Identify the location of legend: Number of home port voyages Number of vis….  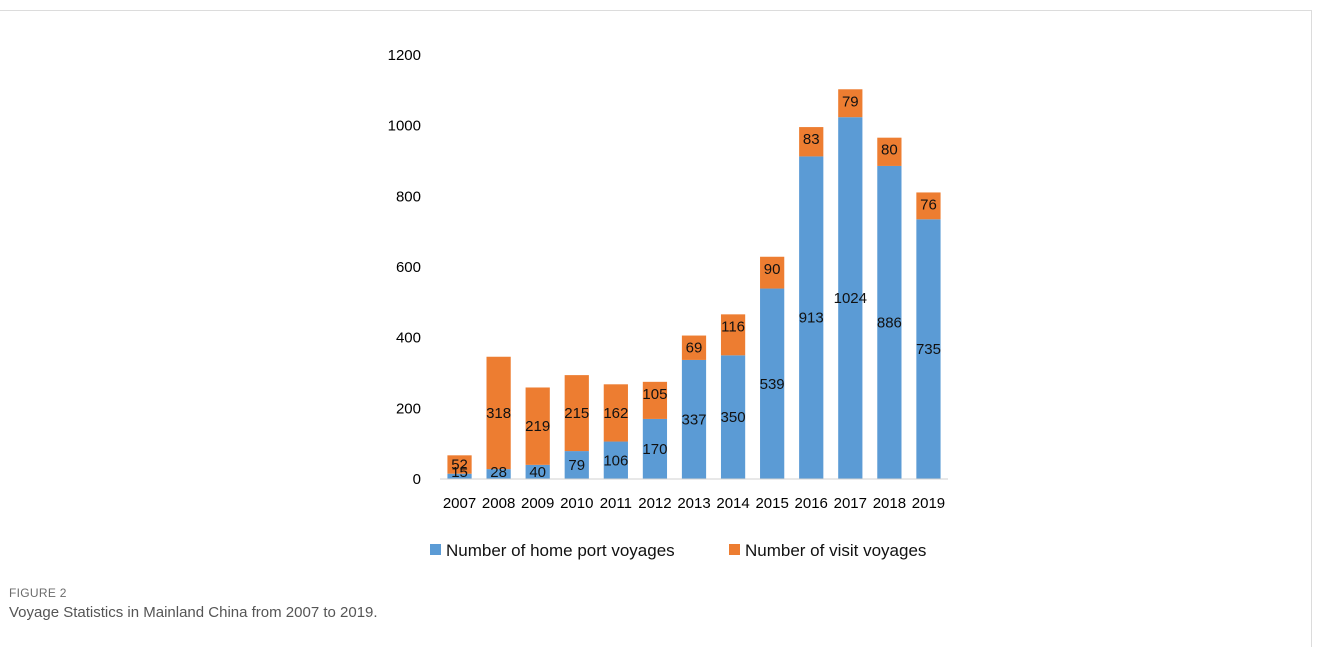
(678, 550).